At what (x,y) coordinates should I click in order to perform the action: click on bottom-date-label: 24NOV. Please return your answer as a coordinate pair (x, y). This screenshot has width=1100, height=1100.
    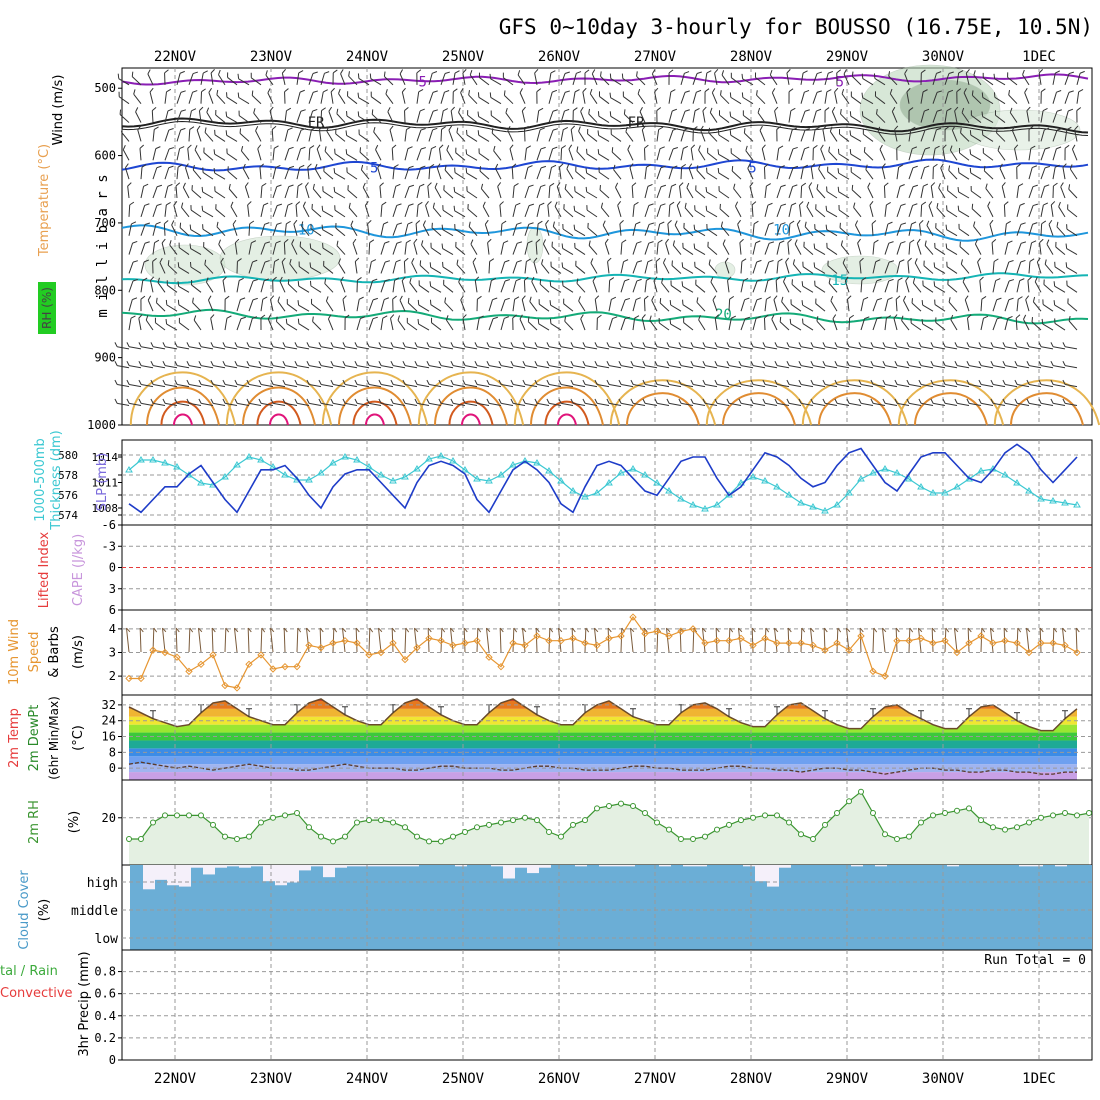
    Looking at the image, I should click on (367, 1079).